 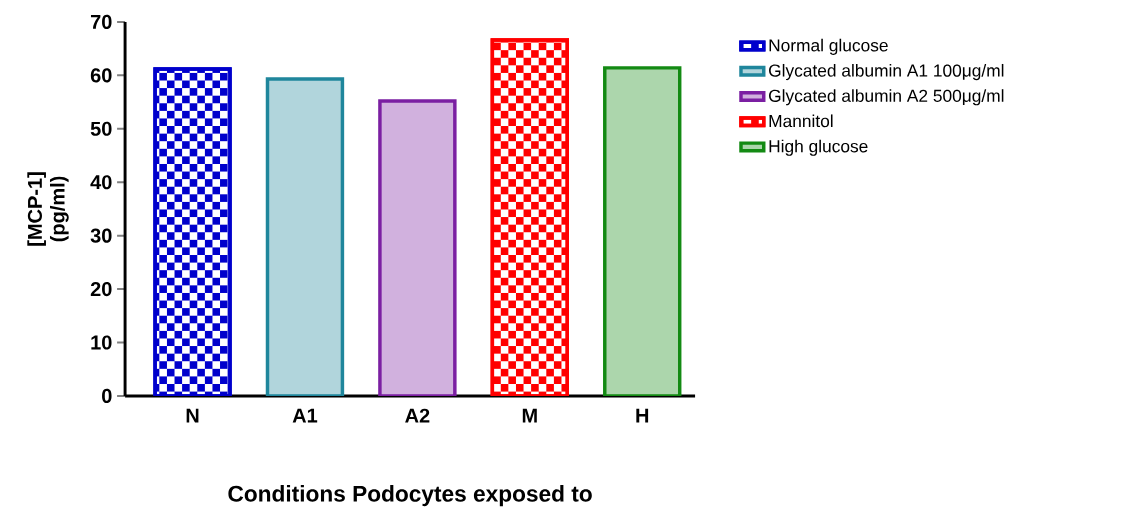 What do you see at coordinates (101, 128) in the screenshot?
I see `y-tick-label: 50` at bounding box center [101, 128].